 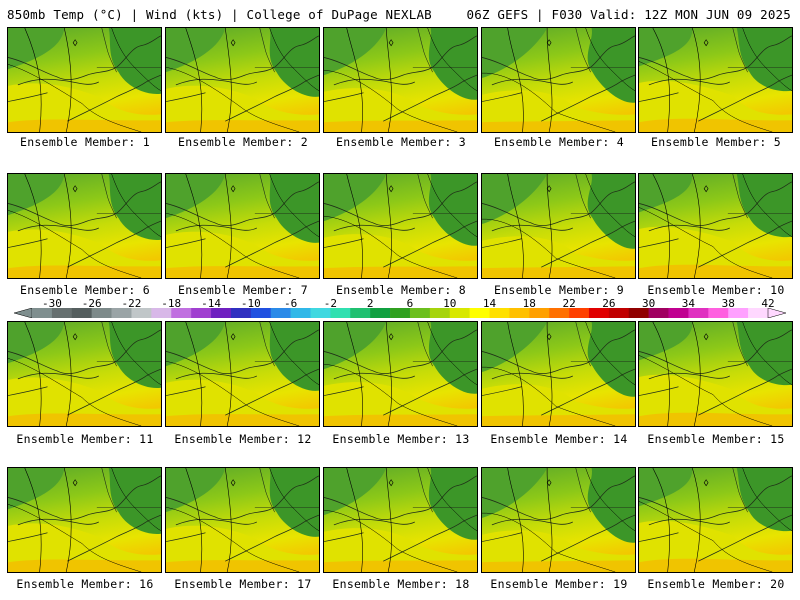 What do you see at coordinates (85, 584) in the screenshot?
I see `ensemble-member-label: Ensemble Member: 16` at bounding box center [85, 584].